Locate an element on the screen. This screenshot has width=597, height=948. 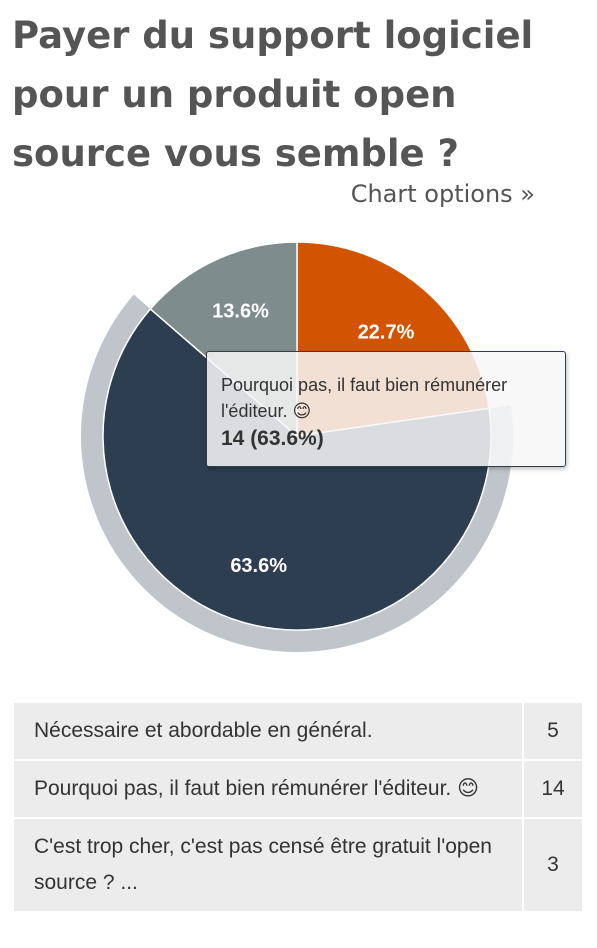
count-cell: 5 is located at coordinates (553, 731).